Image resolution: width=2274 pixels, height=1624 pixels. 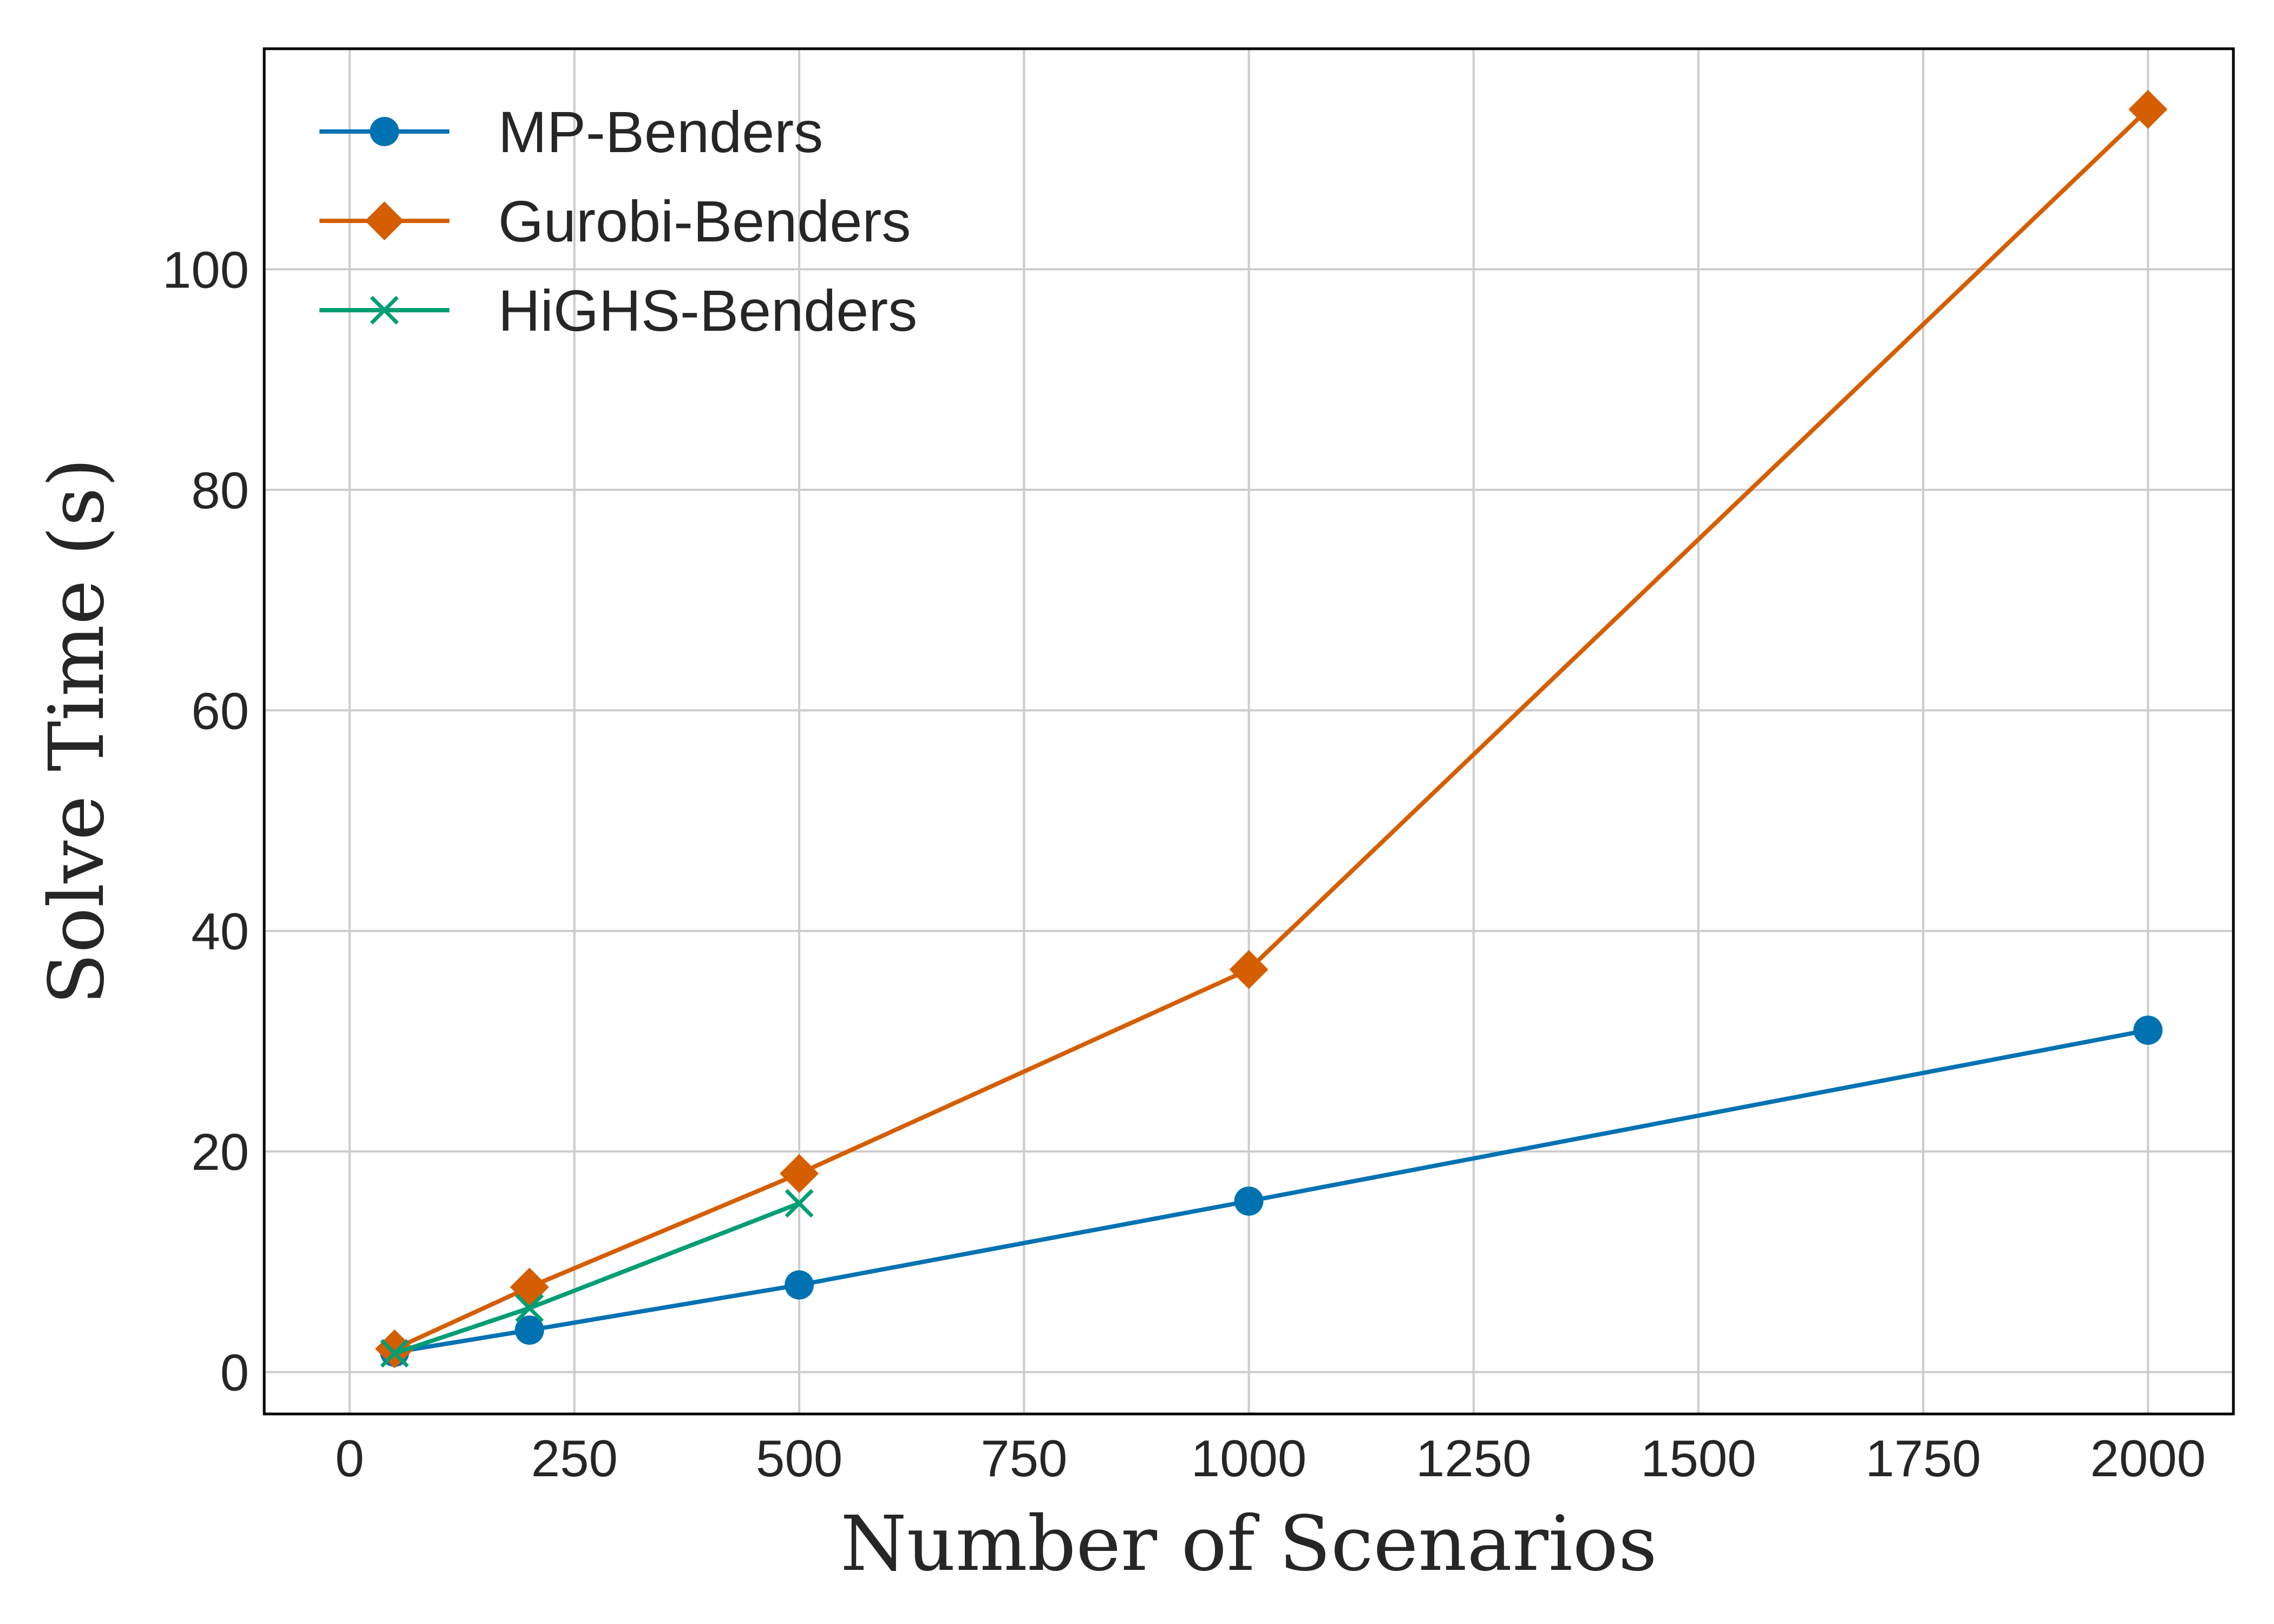 What do you see at coordinates (1923, 1459) in the screenshot?
I see `x-tick-label: 1750` at bounding box center [1923, 1459].